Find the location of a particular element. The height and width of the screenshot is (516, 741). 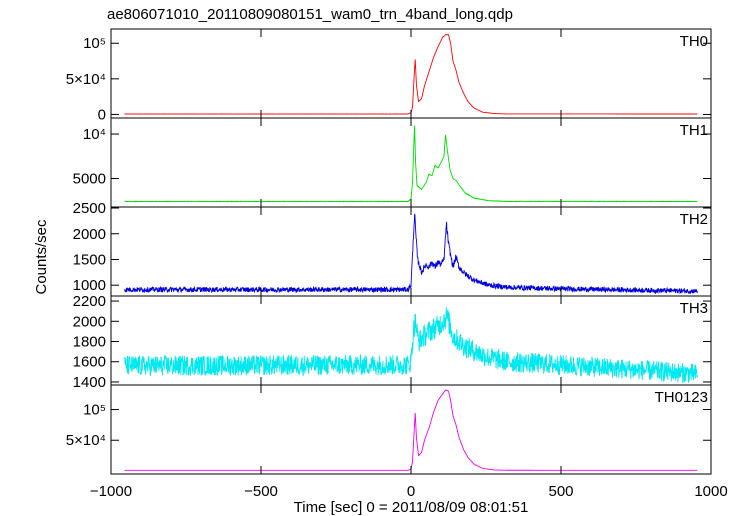

x-axis: −1000 −500 0 500 1000 is located at coordinates (409, 491).